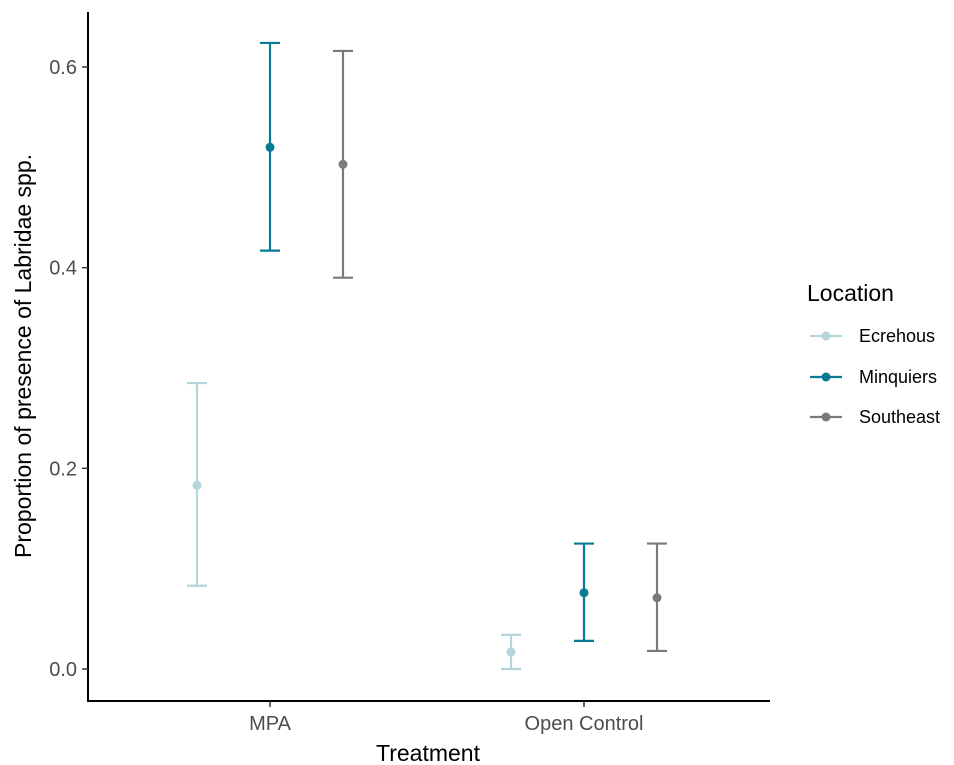 The image size is (954, 765). What do you see at coordinates (897, 336) in the screenshot?
I see `legend-label: Ecrehous` at bounding box center [897, 336].